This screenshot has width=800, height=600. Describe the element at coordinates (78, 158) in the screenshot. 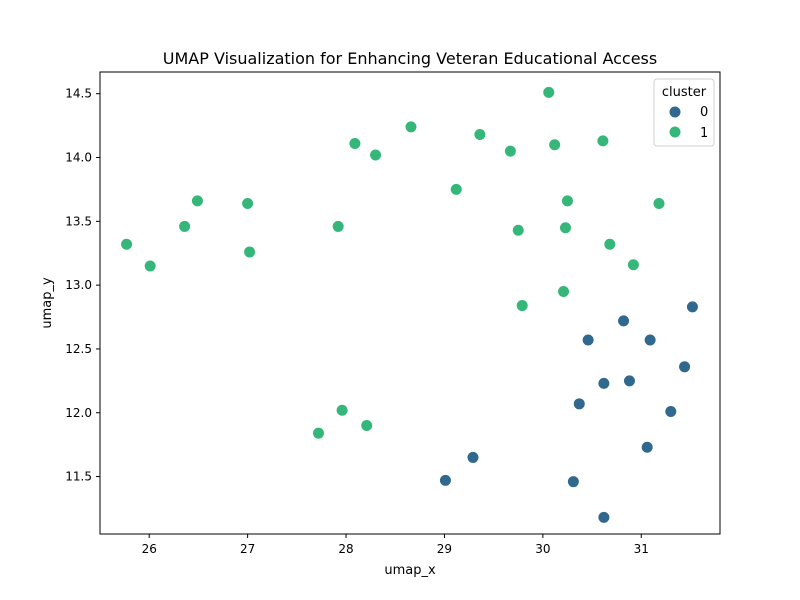

I see `y-tick-label: 14.0` at that location.